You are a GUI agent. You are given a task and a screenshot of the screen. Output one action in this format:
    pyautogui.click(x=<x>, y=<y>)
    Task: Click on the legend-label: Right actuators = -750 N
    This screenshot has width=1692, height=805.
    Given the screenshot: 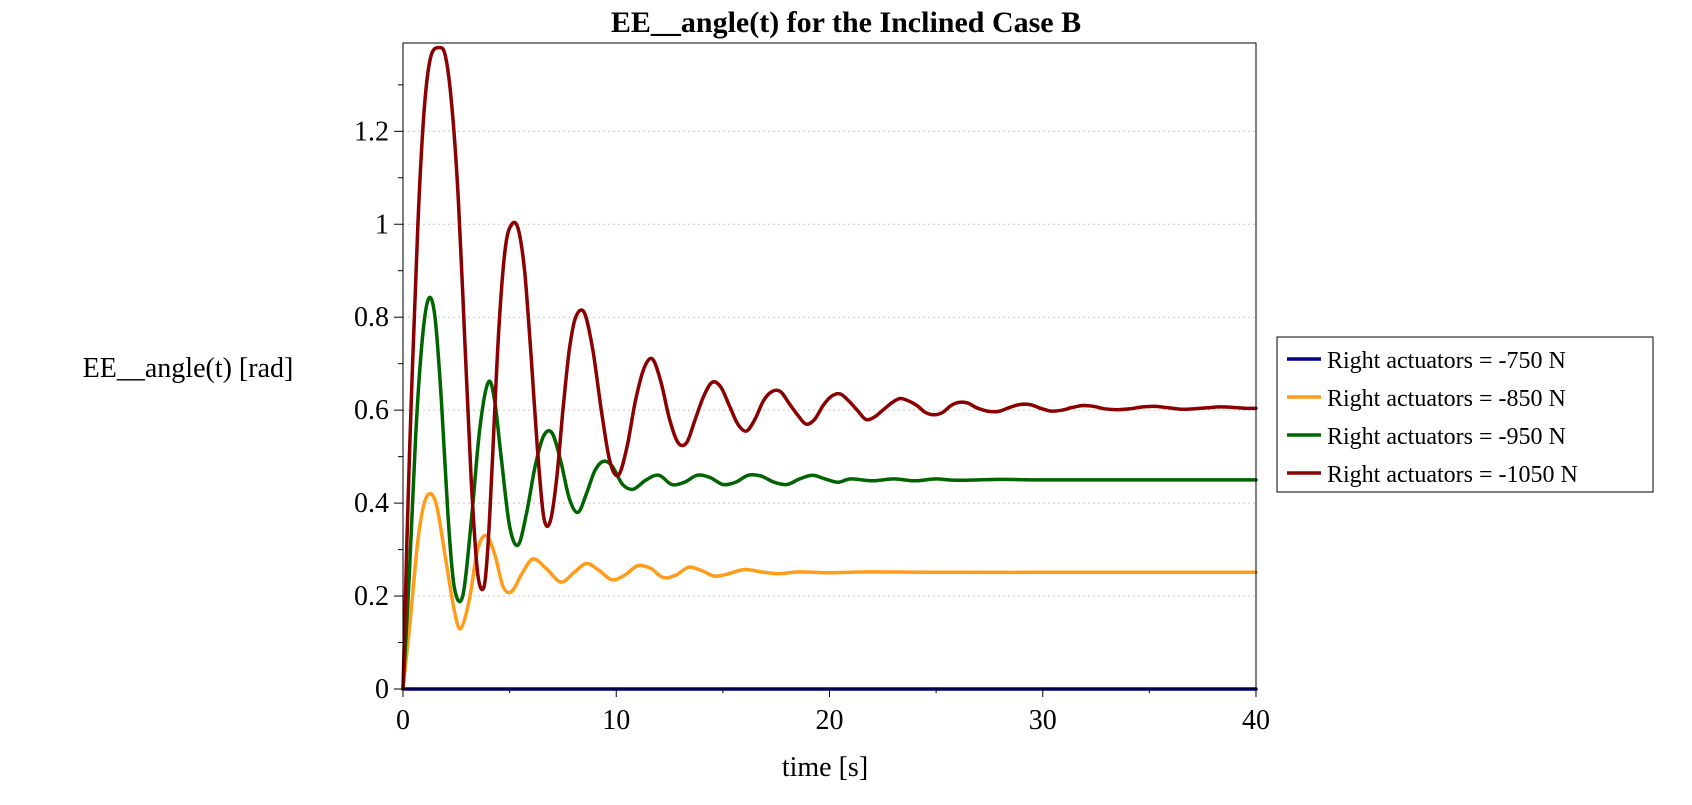 What is the action you would take?
    pyautogui.click(x=1446, y=361)
    